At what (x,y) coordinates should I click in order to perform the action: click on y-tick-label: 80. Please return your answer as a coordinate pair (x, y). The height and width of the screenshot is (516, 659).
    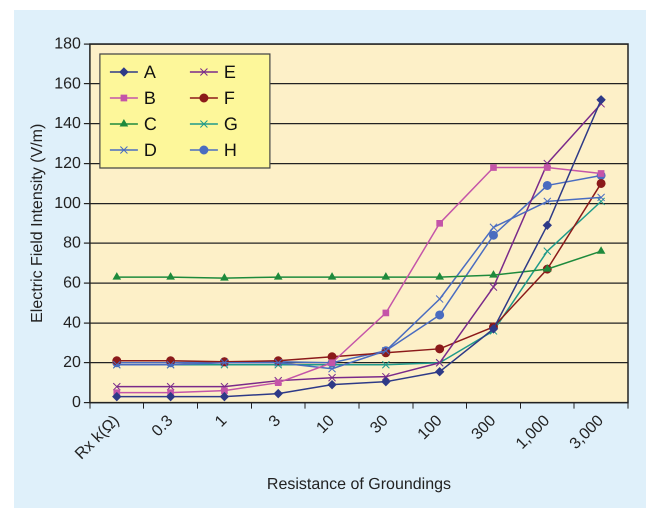
    Looking at the image, I should click on (72, 243).